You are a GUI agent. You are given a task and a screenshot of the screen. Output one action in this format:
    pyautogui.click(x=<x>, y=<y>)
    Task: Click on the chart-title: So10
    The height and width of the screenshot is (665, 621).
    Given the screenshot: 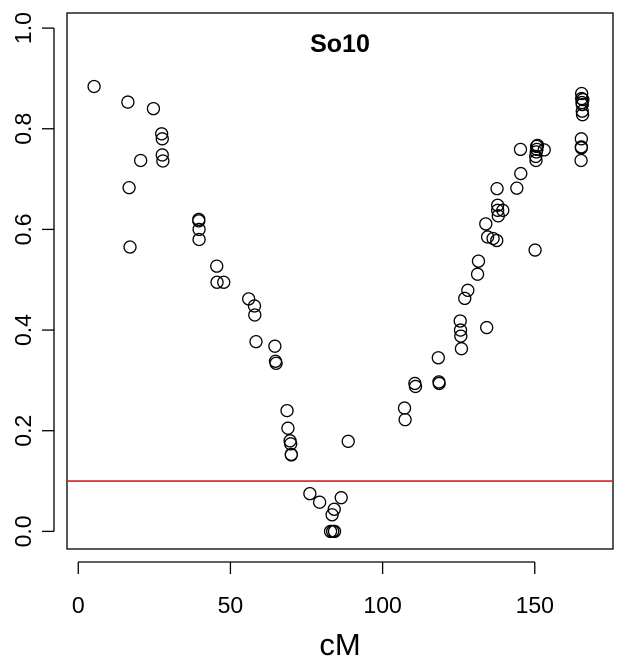 What is the action you would take?
    pyautogui.click(x=340, y=44)
    